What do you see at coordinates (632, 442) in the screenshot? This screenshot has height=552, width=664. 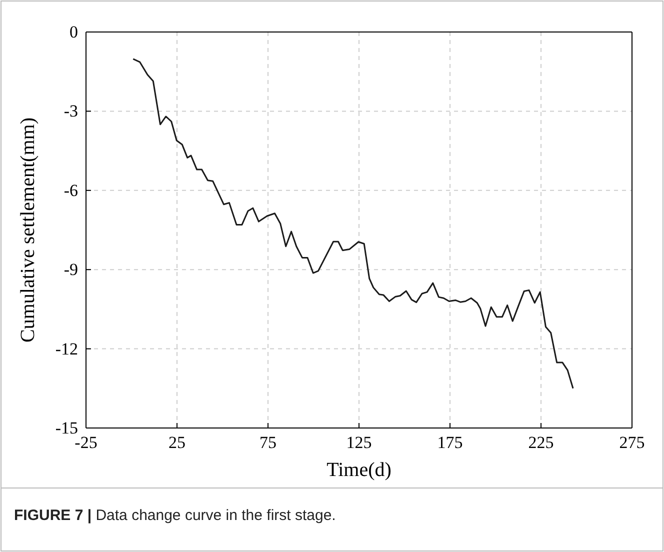 I see `x-tick-label: 275` at bounding box center [632, 442].